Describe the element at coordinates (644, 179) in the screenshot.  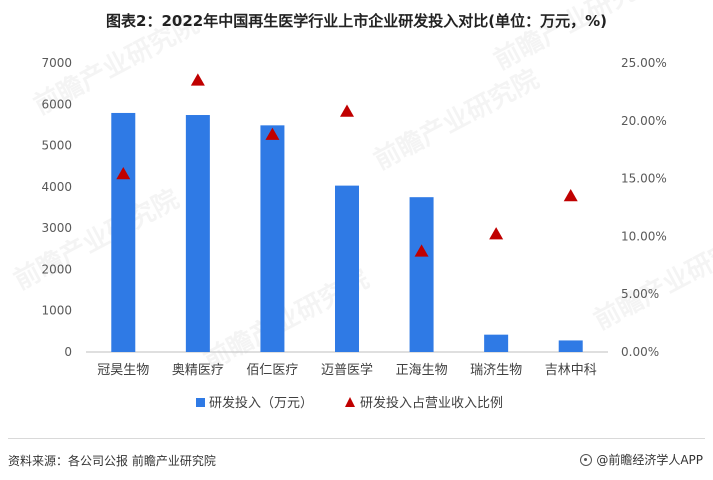
I see `y-right-tick-label: 15.00%` at that location.